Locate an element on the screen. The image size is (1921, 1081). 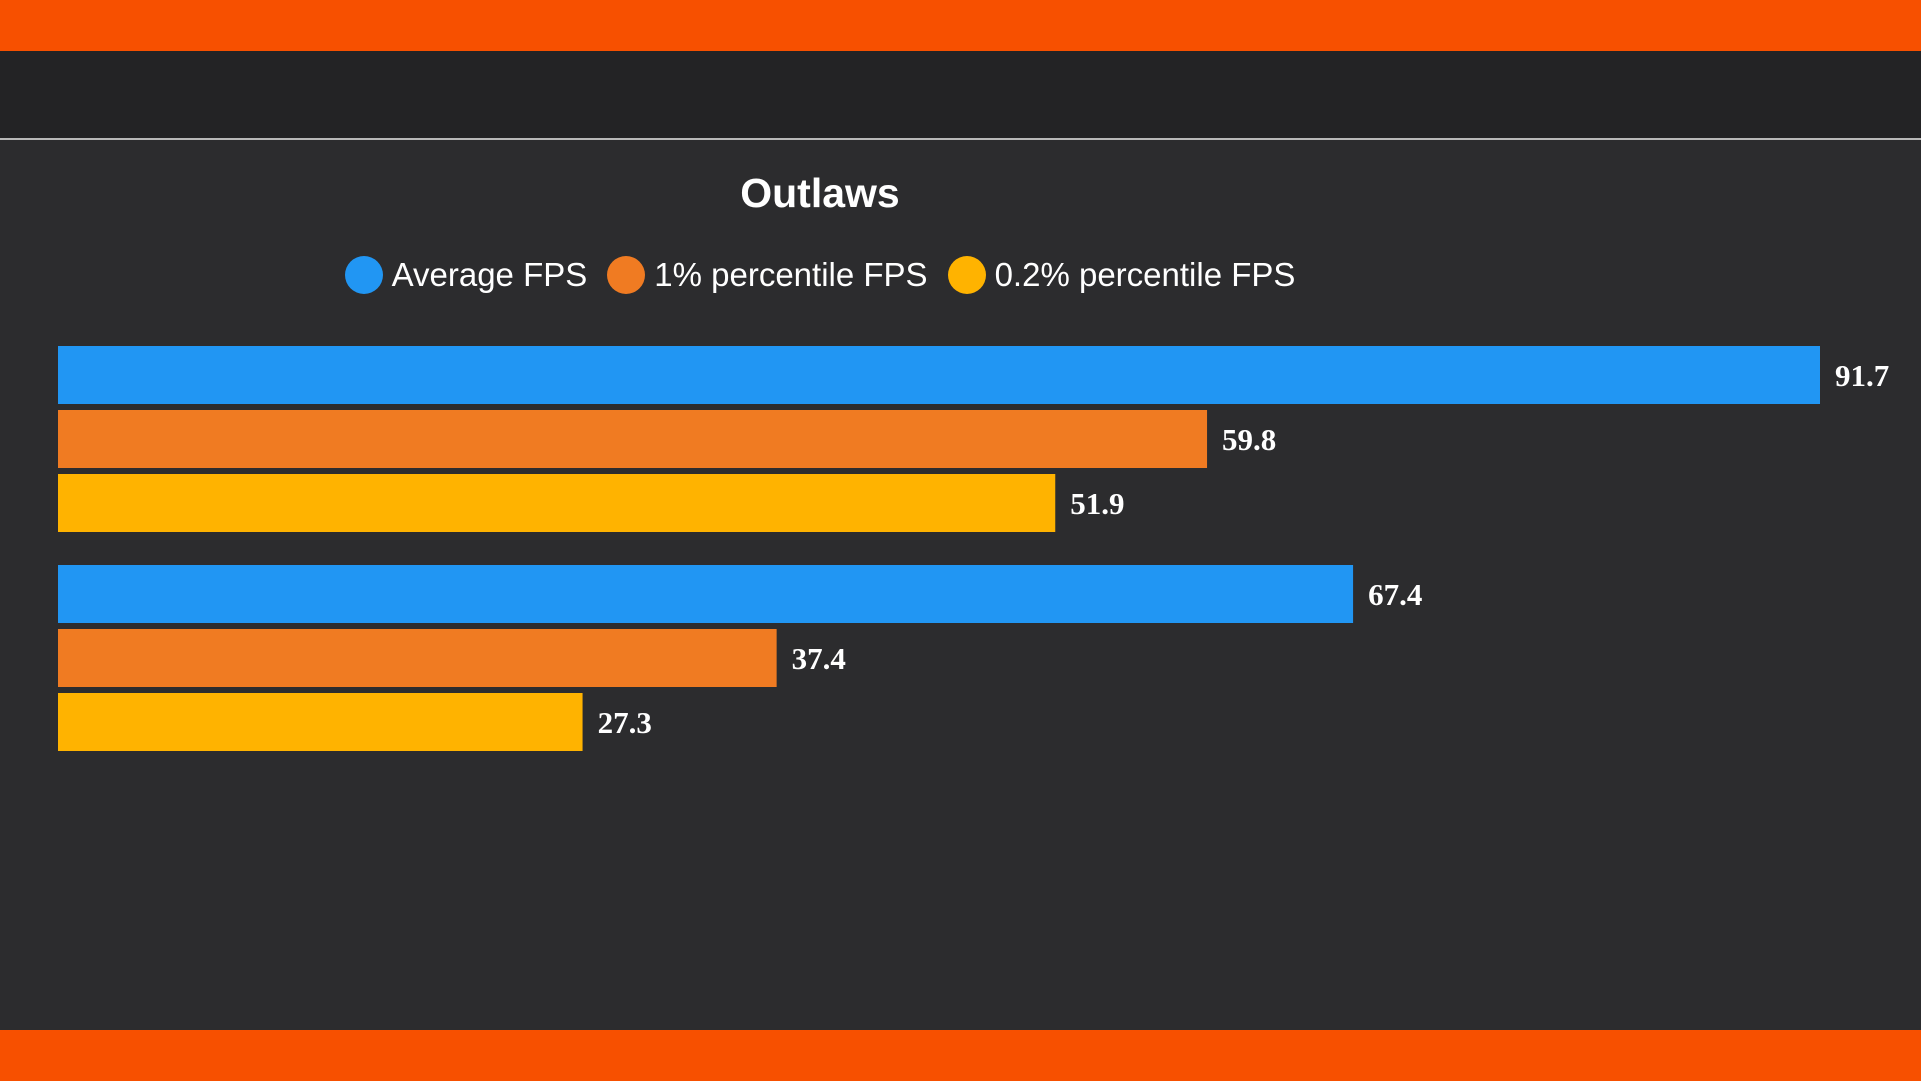
legend-item-average-fps: Average FPS is located at coordinates (466, 275).